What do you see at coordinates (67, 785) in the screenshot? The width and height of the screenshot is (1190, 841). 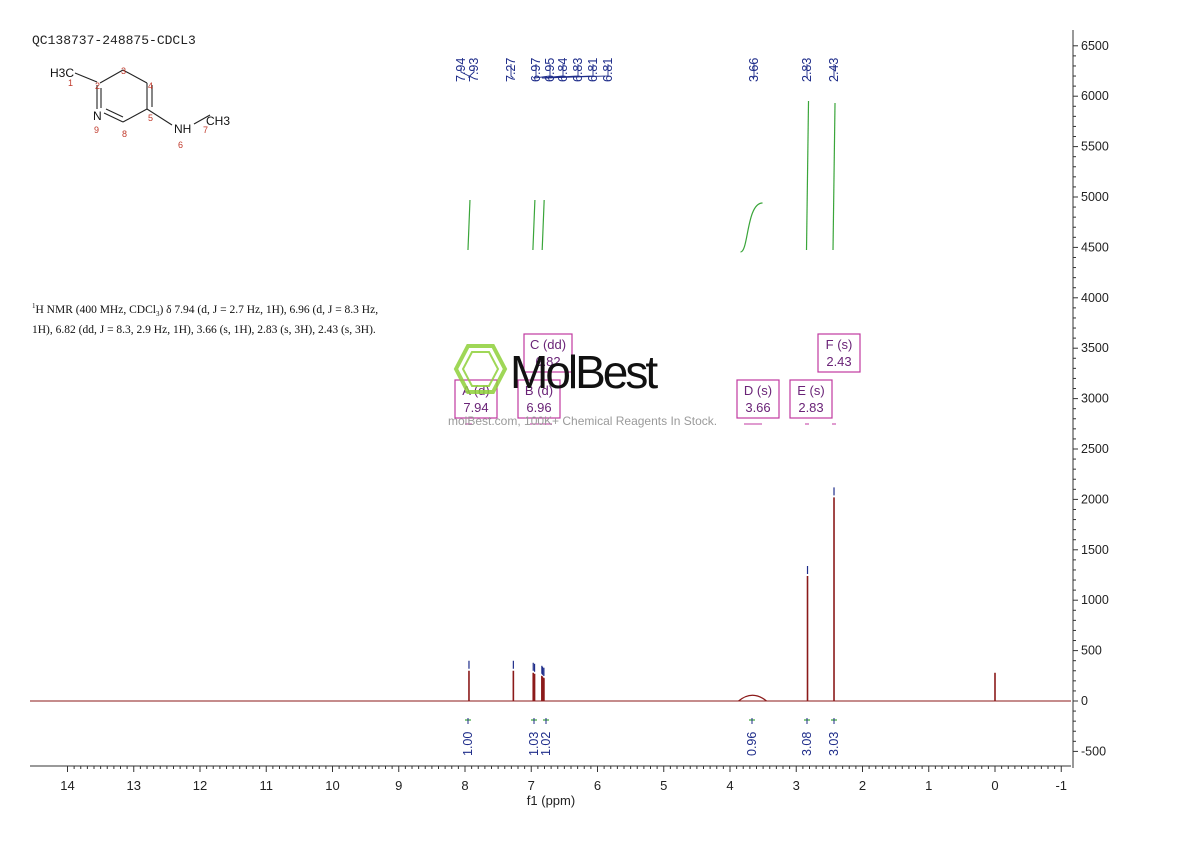 I see `x-tick-label: 14` at bounding box center [67, 785].